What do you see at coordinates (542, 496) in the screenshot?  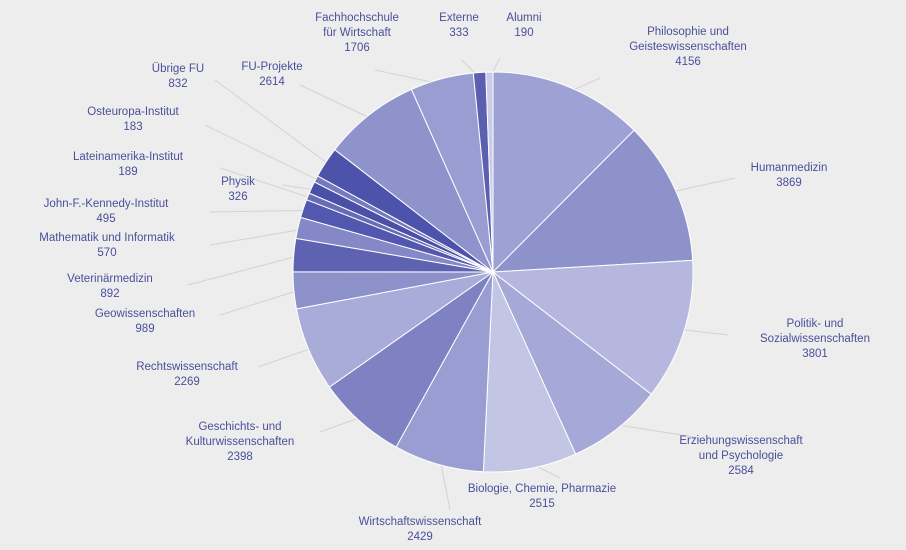 I see `slice-label: Biologie, Chemie, Pharmazie 2515` at bounding box center [542, 496].